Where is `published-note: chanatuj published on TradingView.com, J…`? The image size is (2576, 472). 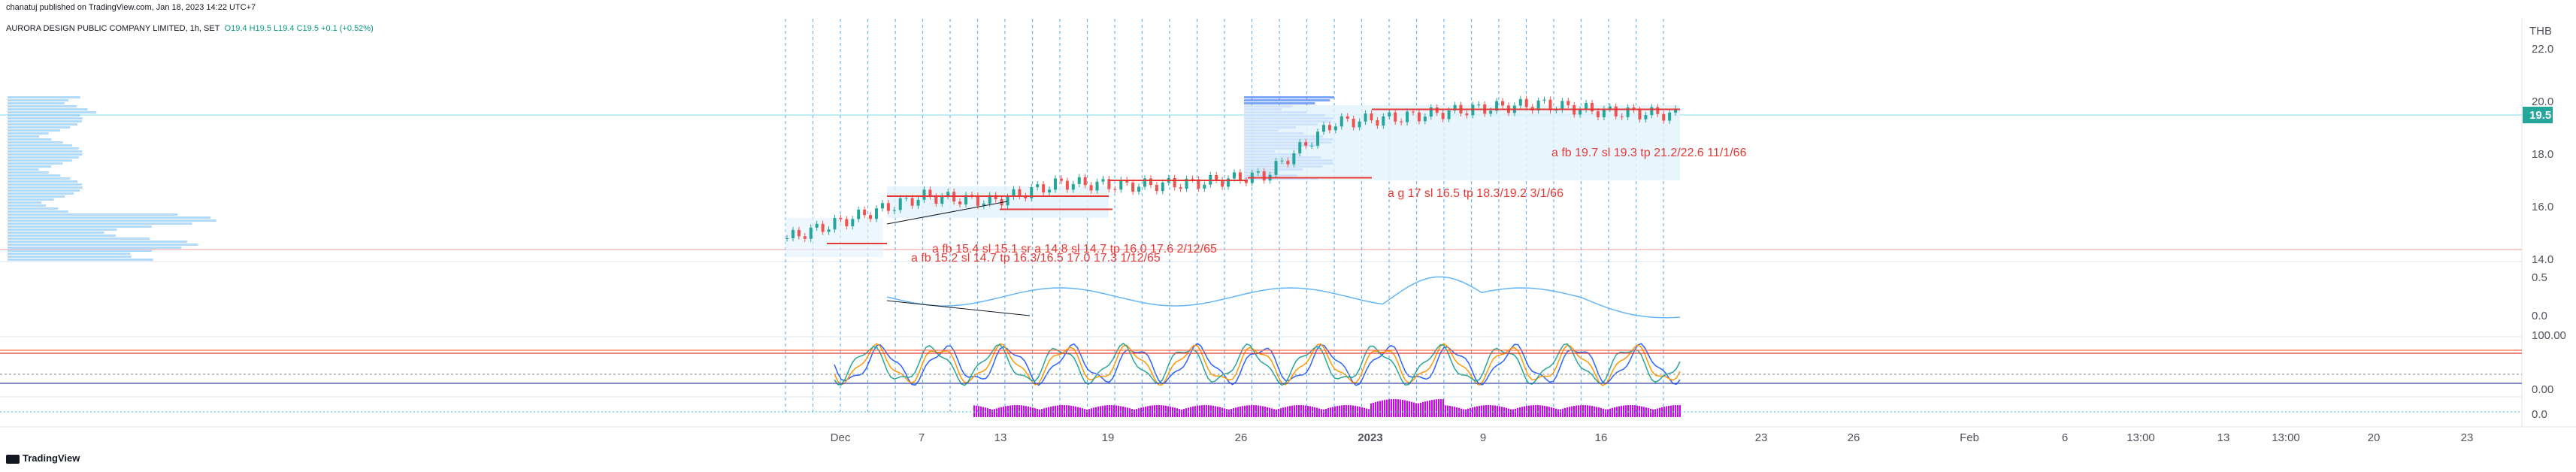 published-note: chanatuj published on TradingView.com, J… is located at coordinates (131, 8).